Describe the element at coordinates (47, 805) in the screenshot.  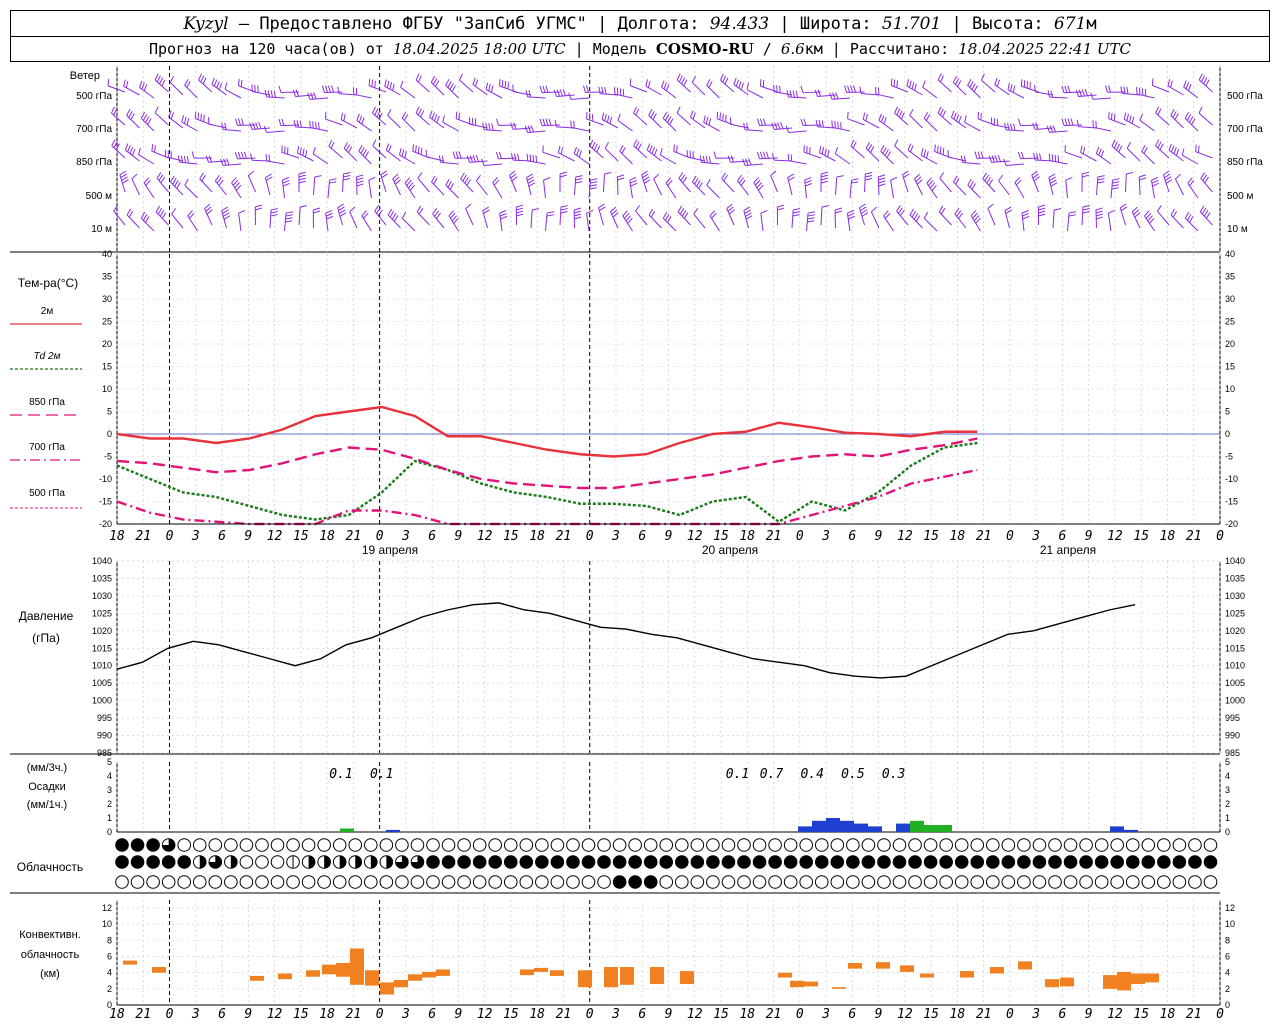
I see `precip-units-1h: (мм/1ч.)` at that location.